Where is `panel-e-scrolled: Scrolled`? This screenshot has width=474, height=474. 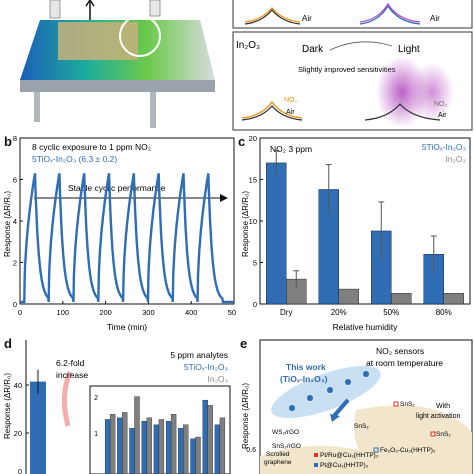 panel-e-scrolled: Scrolled is located at coordinates (278, 454).